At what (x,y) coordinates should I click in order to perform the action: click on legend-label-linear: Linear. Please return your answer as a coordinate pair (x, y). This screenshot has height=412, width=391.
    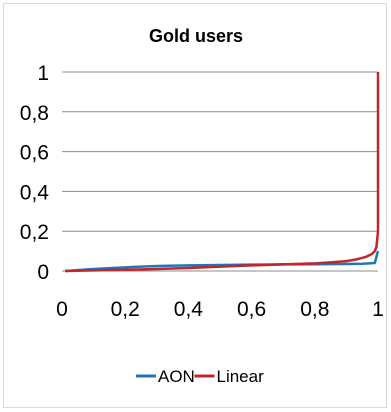
    Looking at the image, I should click on (241, 376).